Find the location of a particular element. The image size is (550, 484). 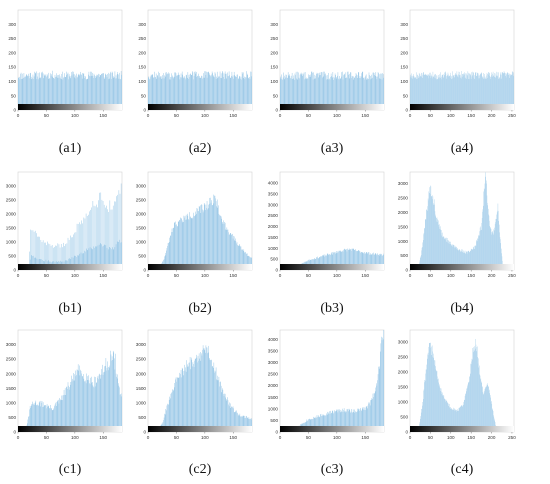

y-tick-label: 2000 is located at coordinates (273, 385).